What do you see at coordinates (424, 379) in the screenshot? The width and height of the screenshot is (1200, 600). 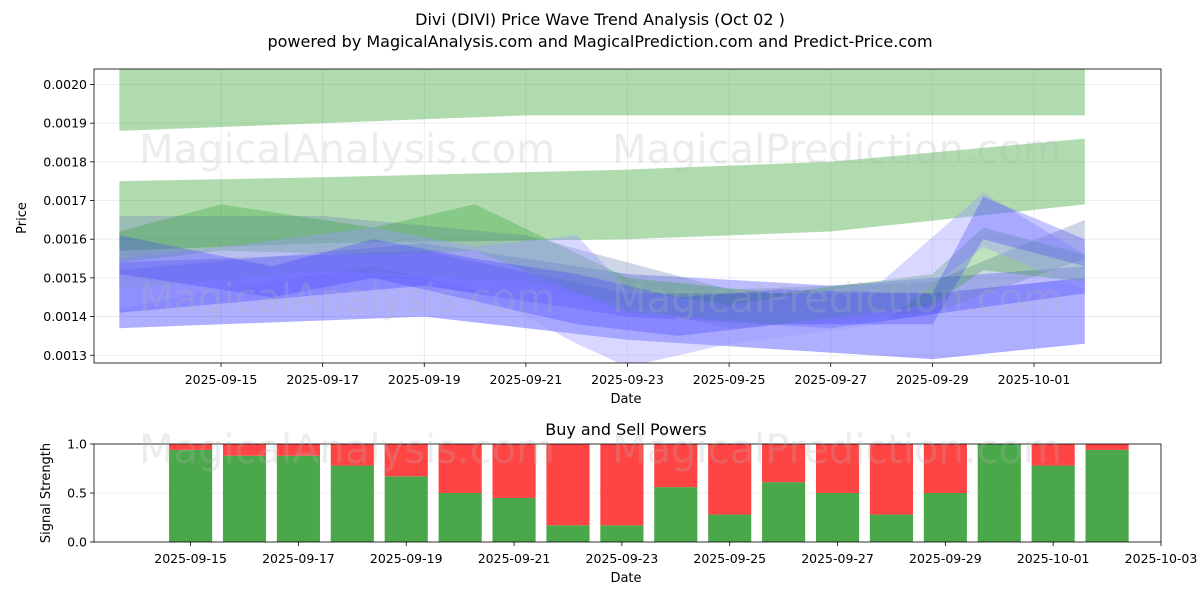 I see `price-x-tick-label: 2025-09-19` at bounding box center [424, 379].